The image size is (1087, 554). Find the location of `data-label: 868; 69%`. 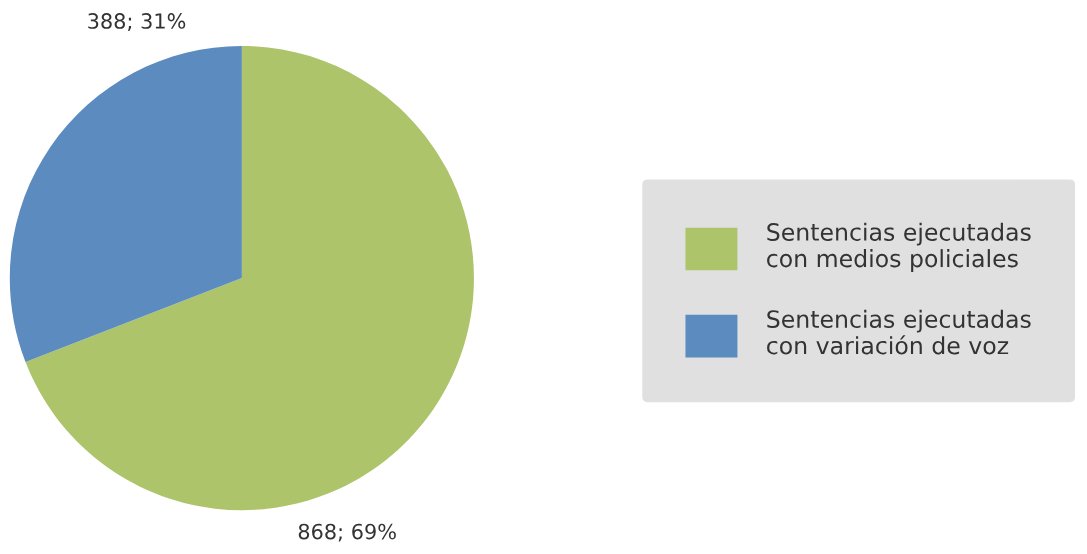

data-label: 868; 69% is located at coordinates (347, 532).